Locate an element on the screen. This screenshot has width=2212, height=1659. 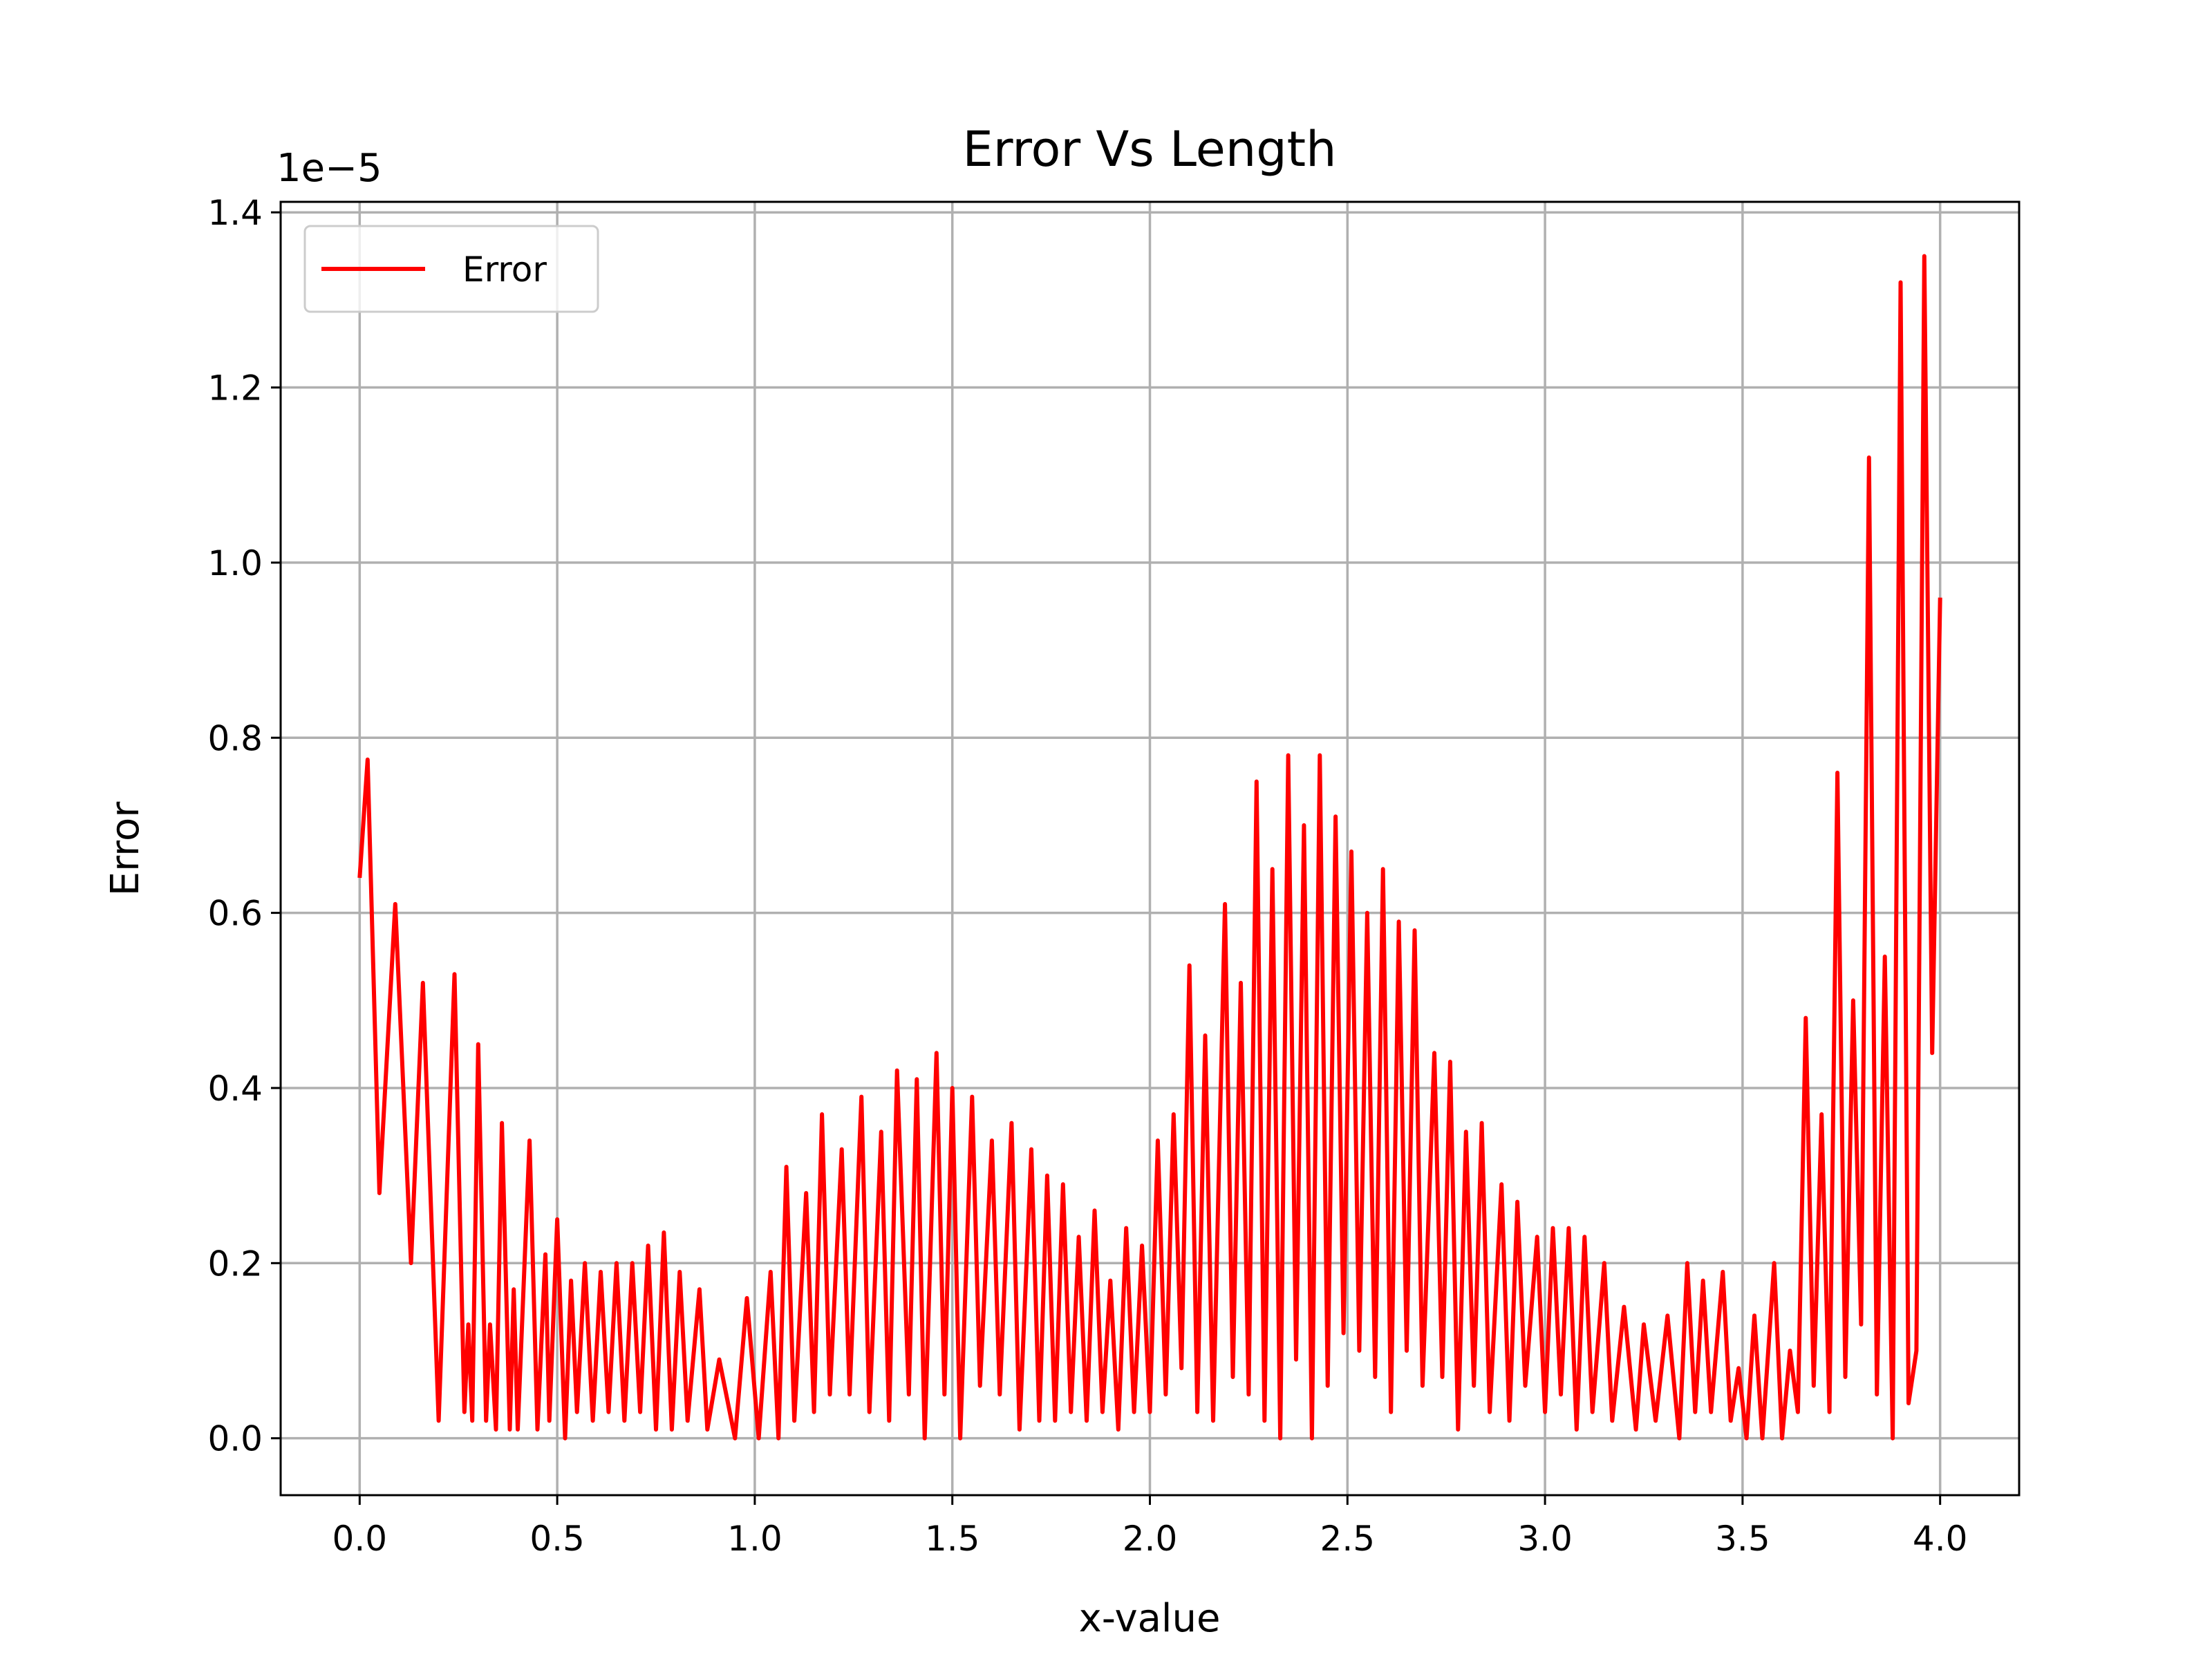
legend-box is located at coordinates (451, 269).